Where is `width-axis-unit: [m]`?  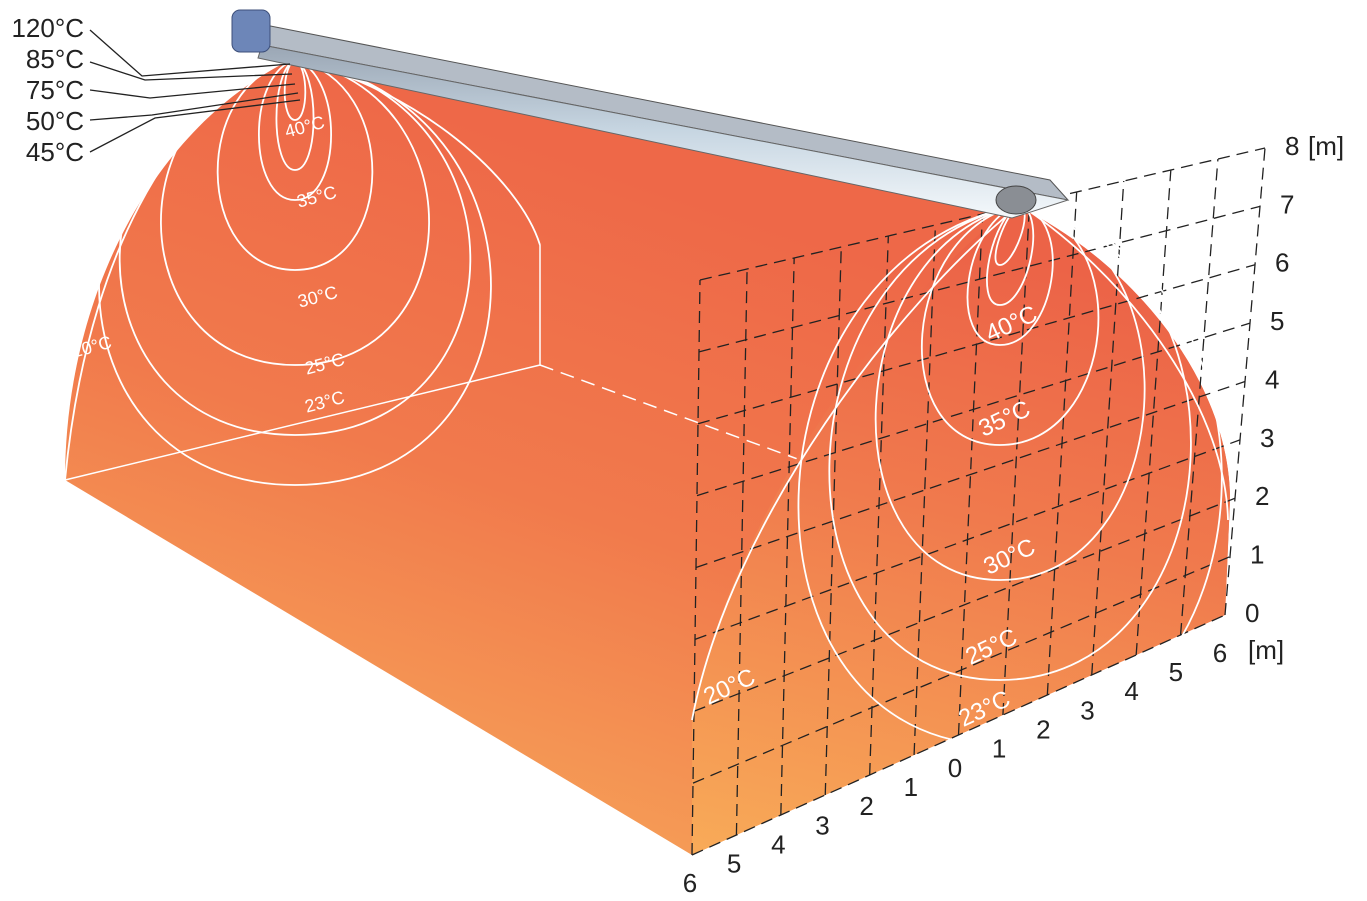
width-axis-unit: [m] is located at coordinates (1266, 650).